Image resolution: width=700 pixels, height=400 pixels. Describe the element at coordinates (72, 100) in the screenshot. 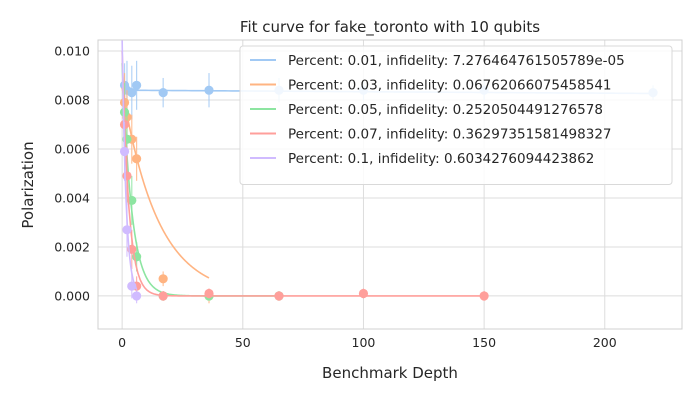

I see `y-tick-label: 0.008` at that location.